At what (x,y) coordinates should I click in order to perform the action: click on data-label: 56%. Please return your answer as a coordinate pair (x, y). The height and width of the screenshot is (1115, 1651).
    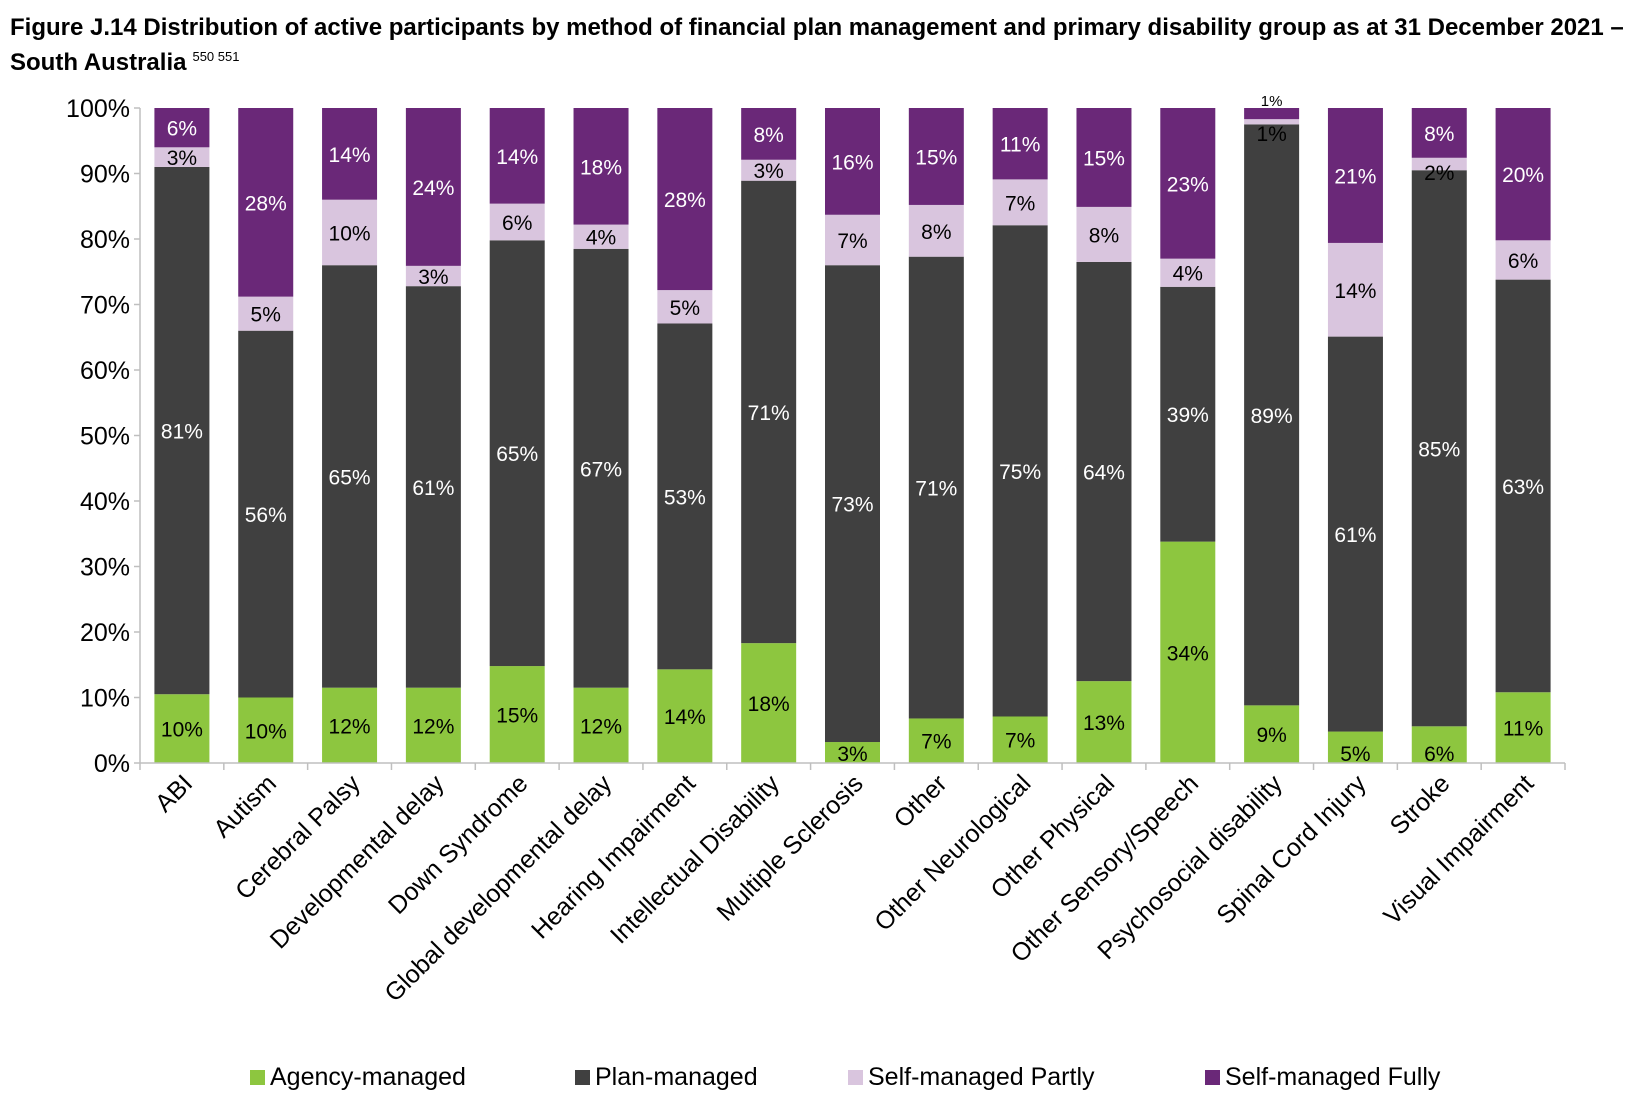
    Looking at the image, I should click on (266, 515).